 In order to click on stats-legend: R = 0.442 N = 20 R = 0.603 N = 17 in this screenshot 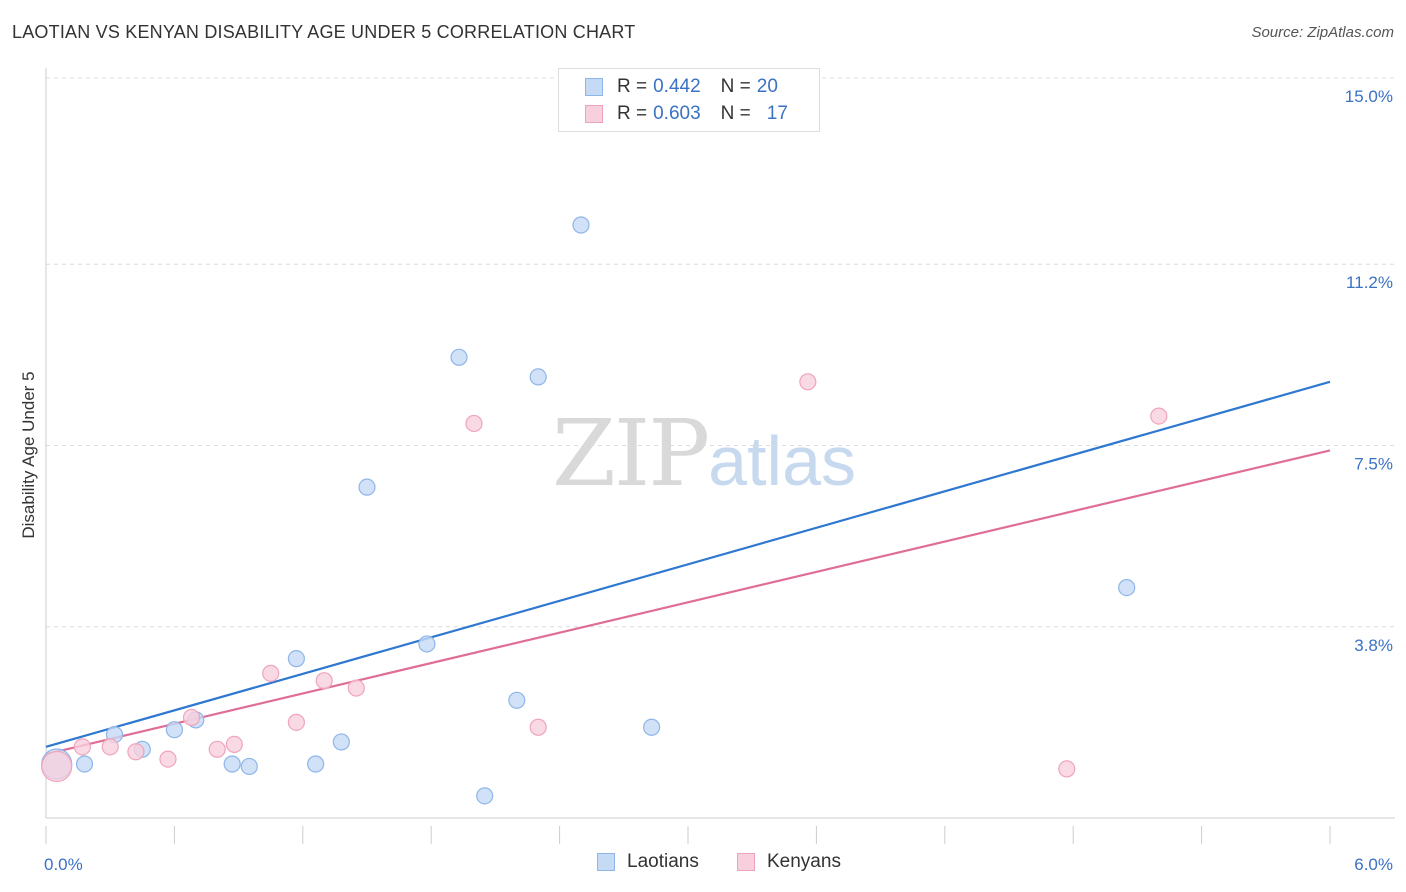, I will do `click(689, 100)`.